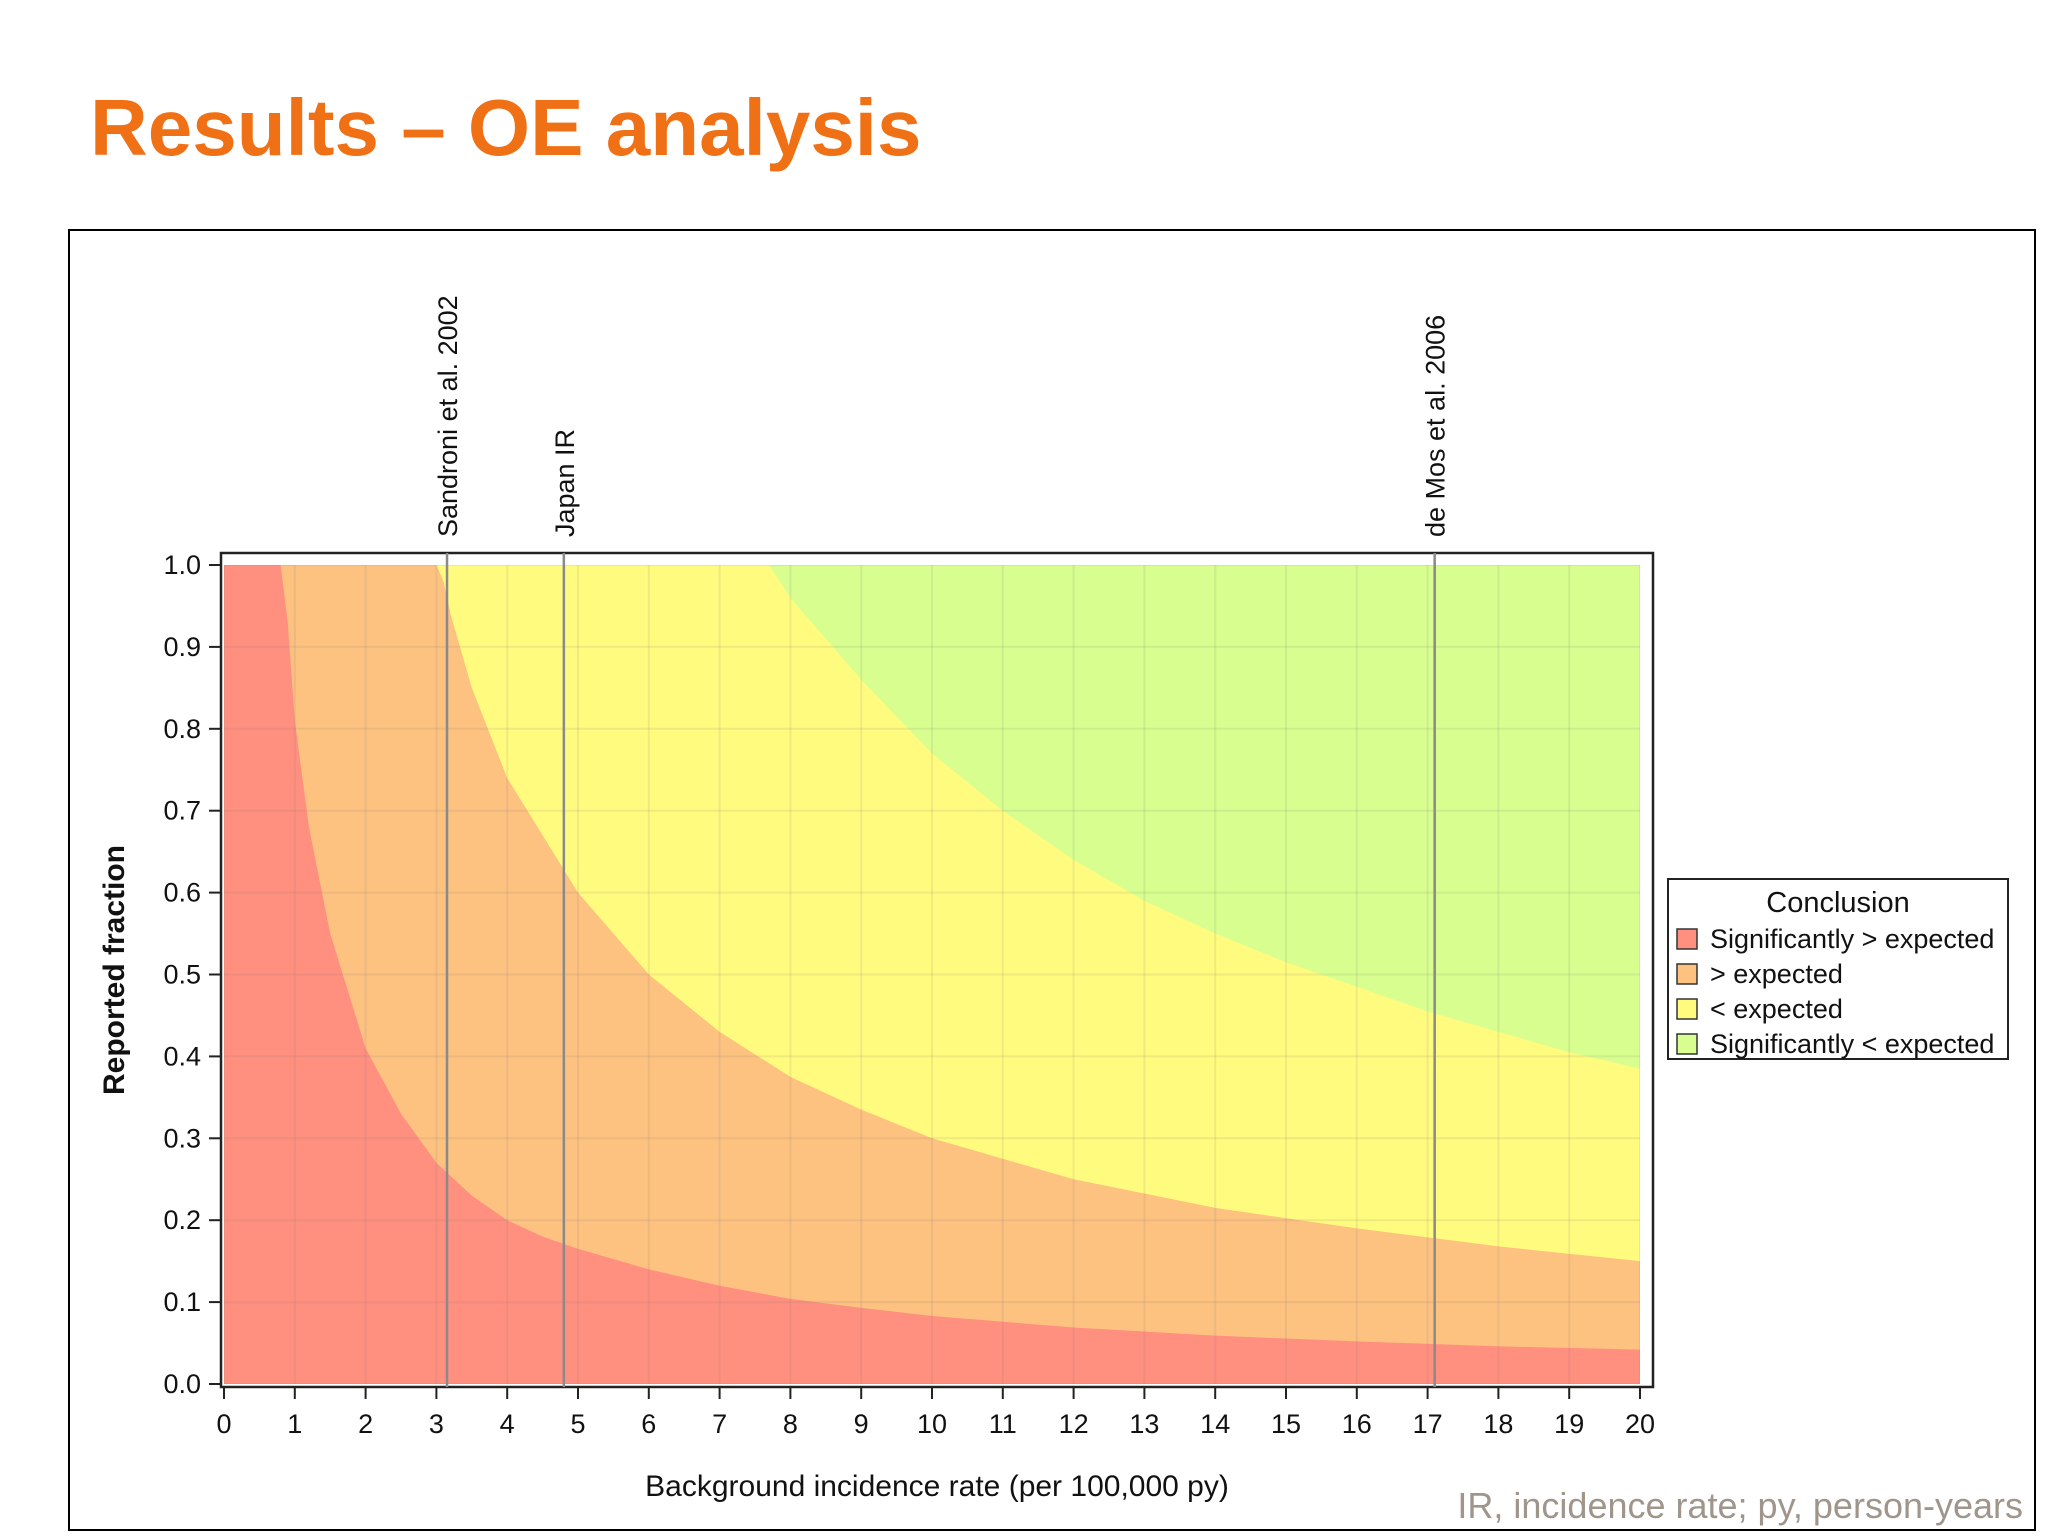 The width and height of the screenshot is (2048, 1536). What do you see at coordinates (1852, 939) in the screenshot?
I see `legend-item-label: Significantly > expected` at bounding box center [1852, 939].